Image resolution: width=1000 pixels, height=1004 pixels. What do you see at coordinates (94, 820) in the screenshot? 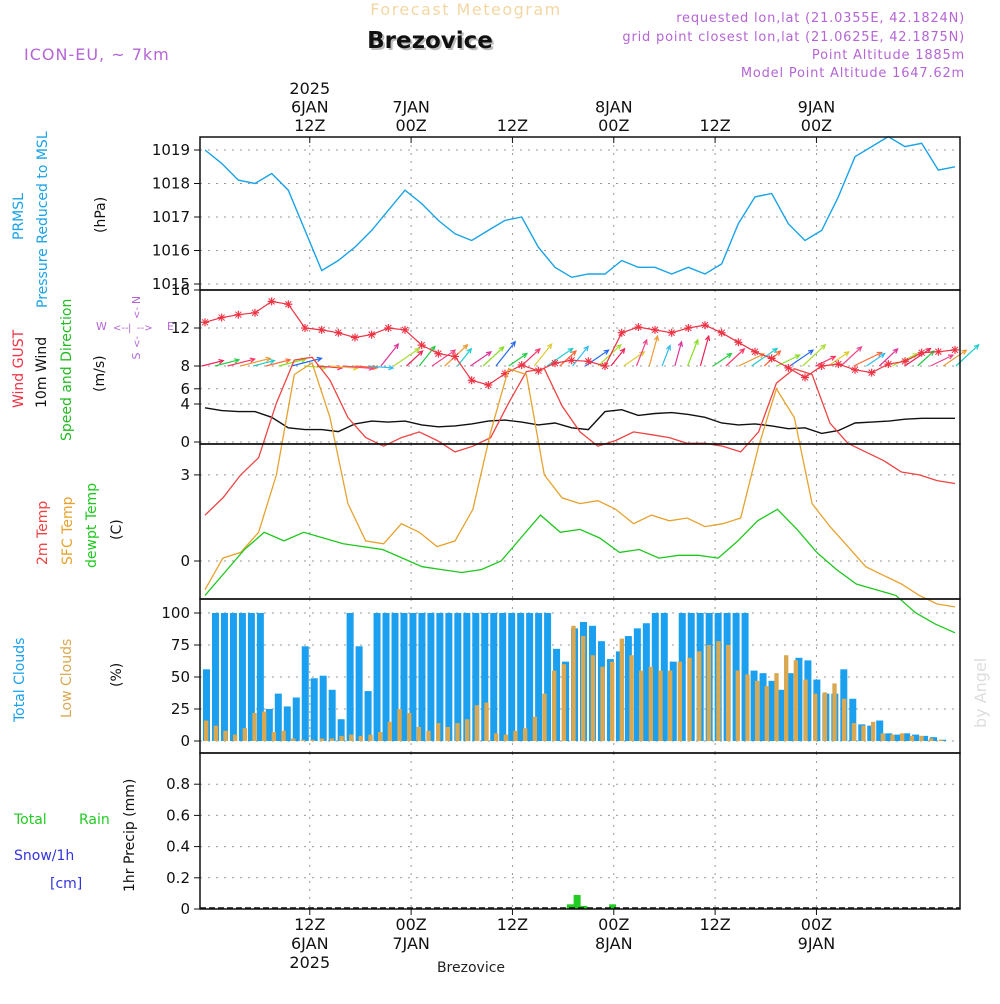
I see `rain-label-b: Rain` at bounding box center [94, 820].